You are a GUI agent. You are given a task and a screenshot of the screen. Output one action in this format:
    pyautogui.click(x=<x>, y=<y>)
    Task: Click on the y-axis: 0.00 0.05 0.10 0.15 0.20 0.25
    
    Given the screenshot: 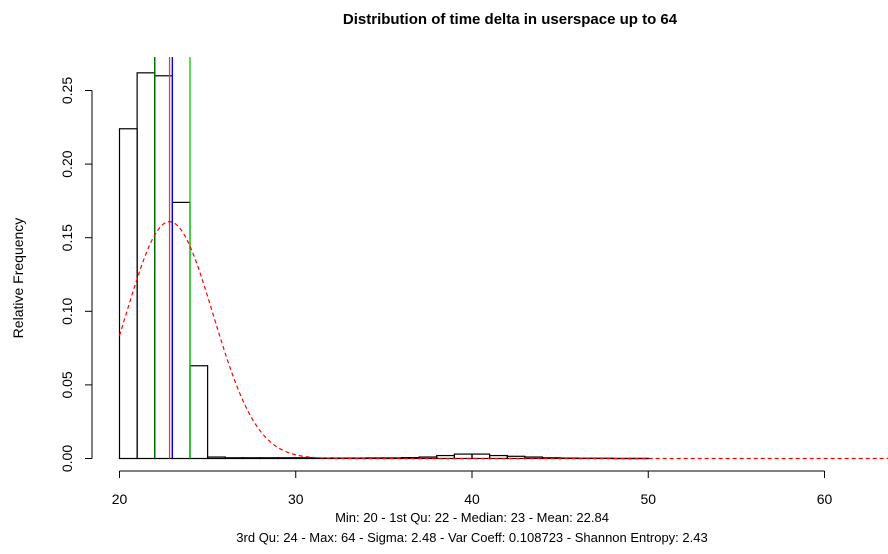 What is the action you would take?
    pyautogui.click(x=76, y=274)
    